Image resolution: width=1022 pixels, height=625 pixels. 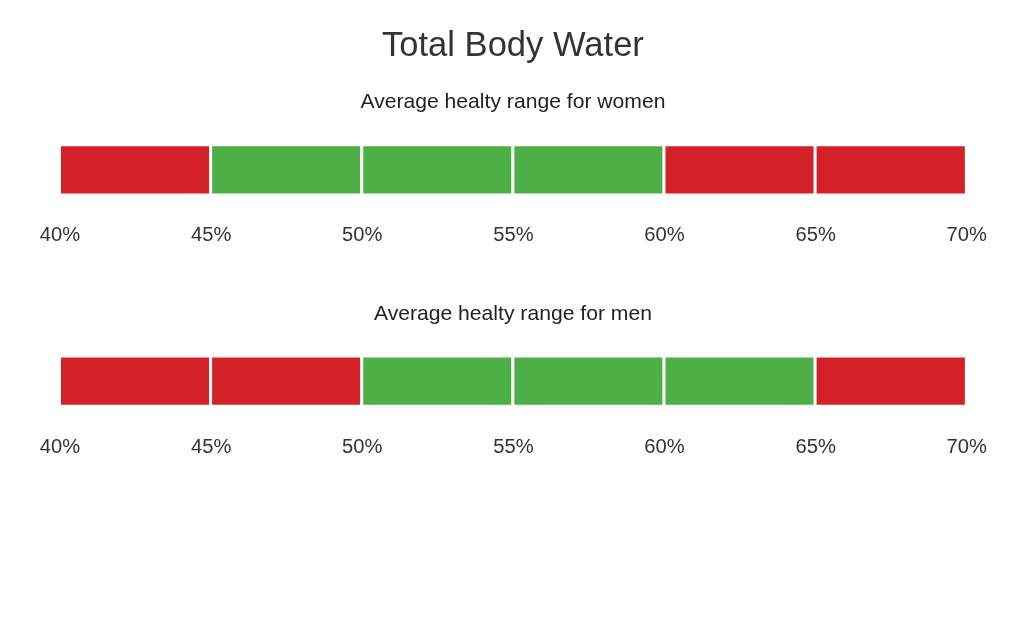 I want to click on chart-subtitle: Average healty range for women, so click(x=513, y=101).